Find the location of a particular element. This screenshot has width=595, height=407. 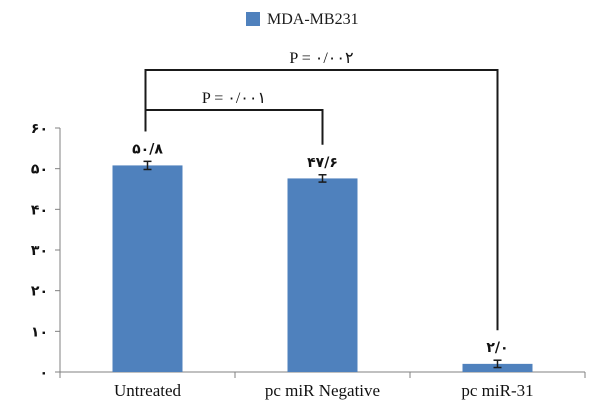

data-label: ۵۰/۸ is located at coordinates (147, 149).